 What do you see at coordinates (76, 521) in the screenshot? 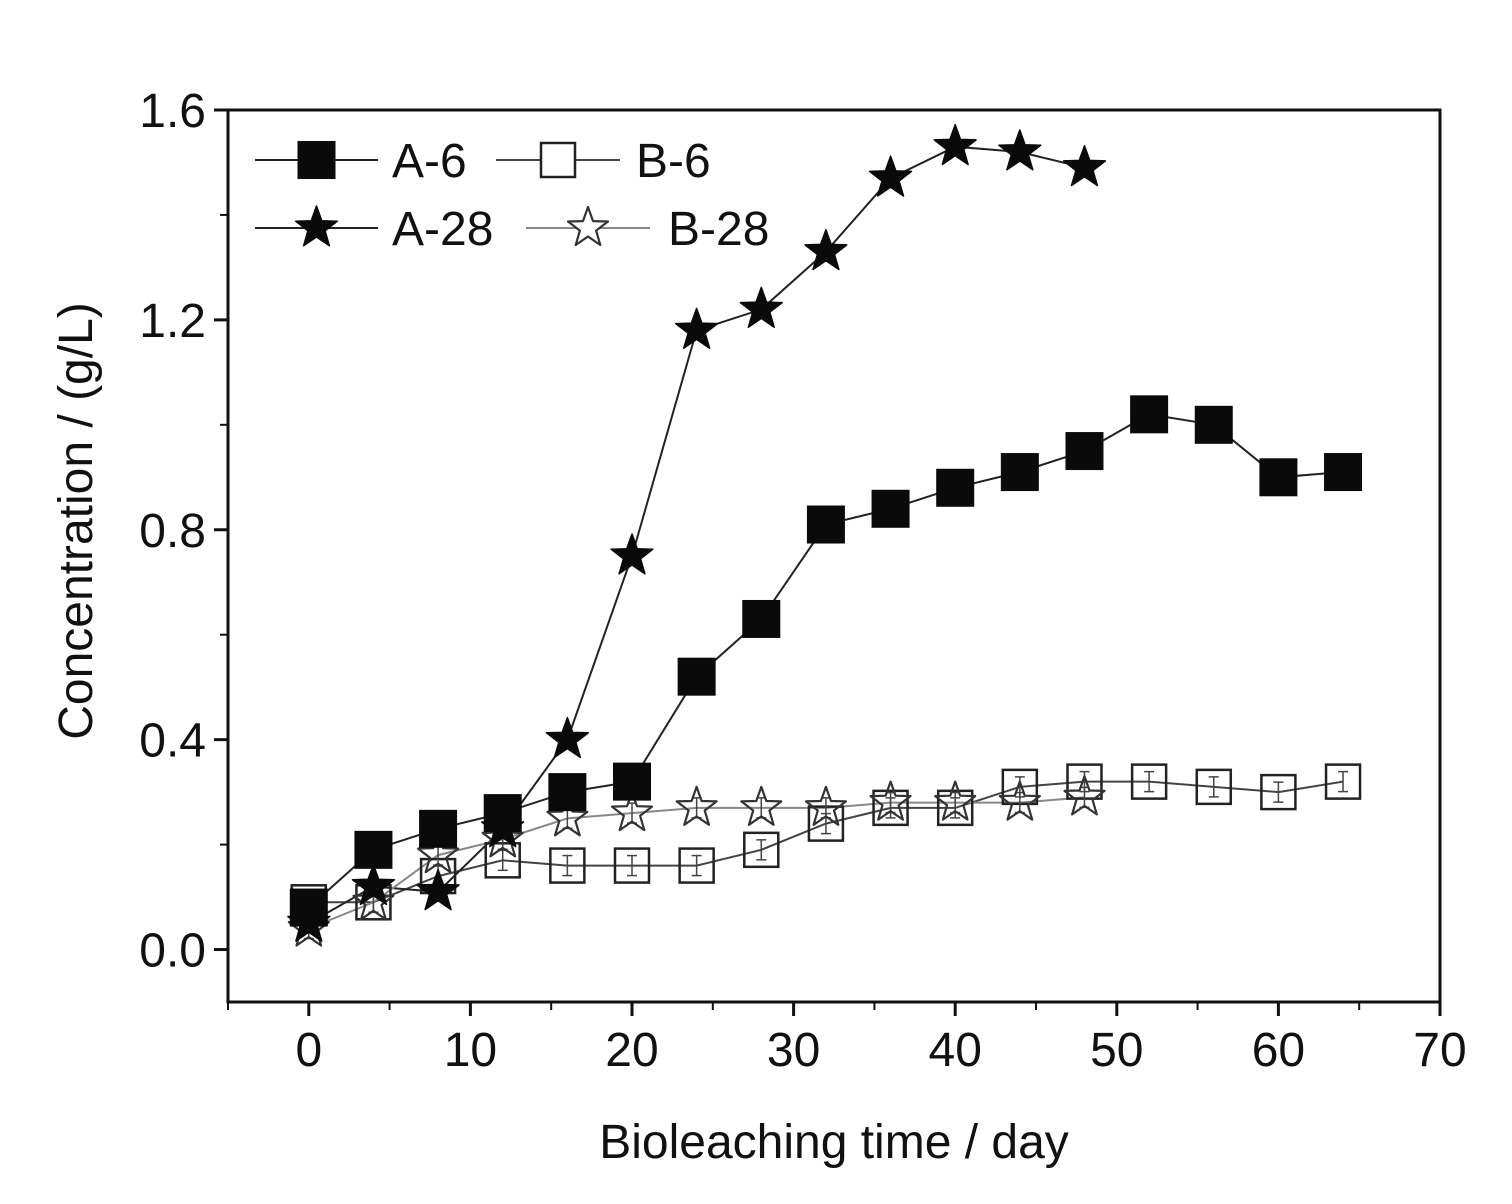
I see `y-axis-title: Concentration / (g/L)` at bounding box center [76, 521].